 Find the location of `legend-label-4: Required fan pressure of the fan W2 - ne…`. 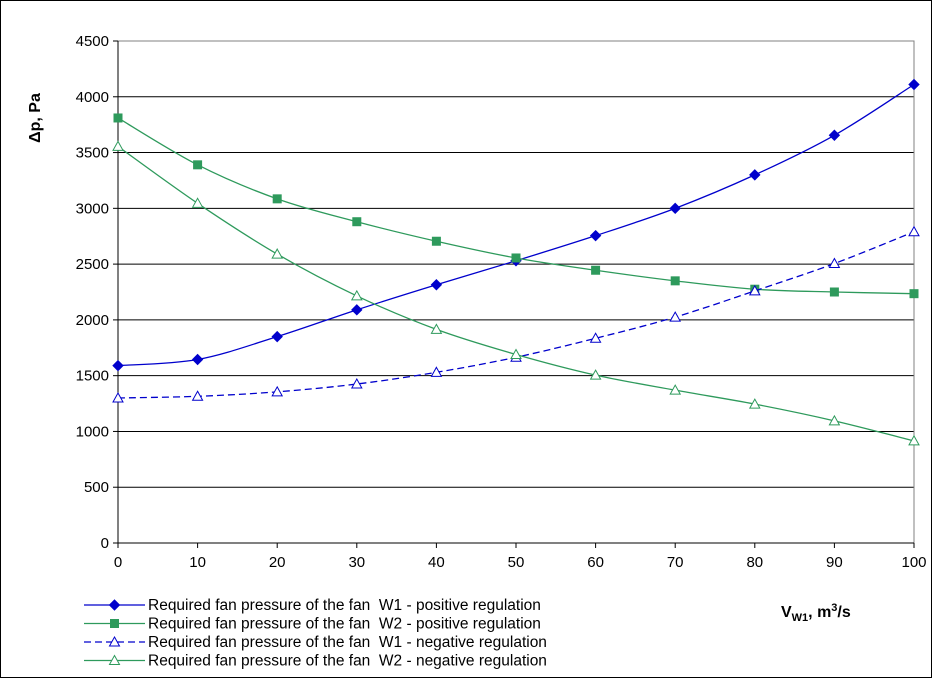

legend-label-4: Required fan pressure of the fan W2 - ne… is located at coordinates (347, 661).